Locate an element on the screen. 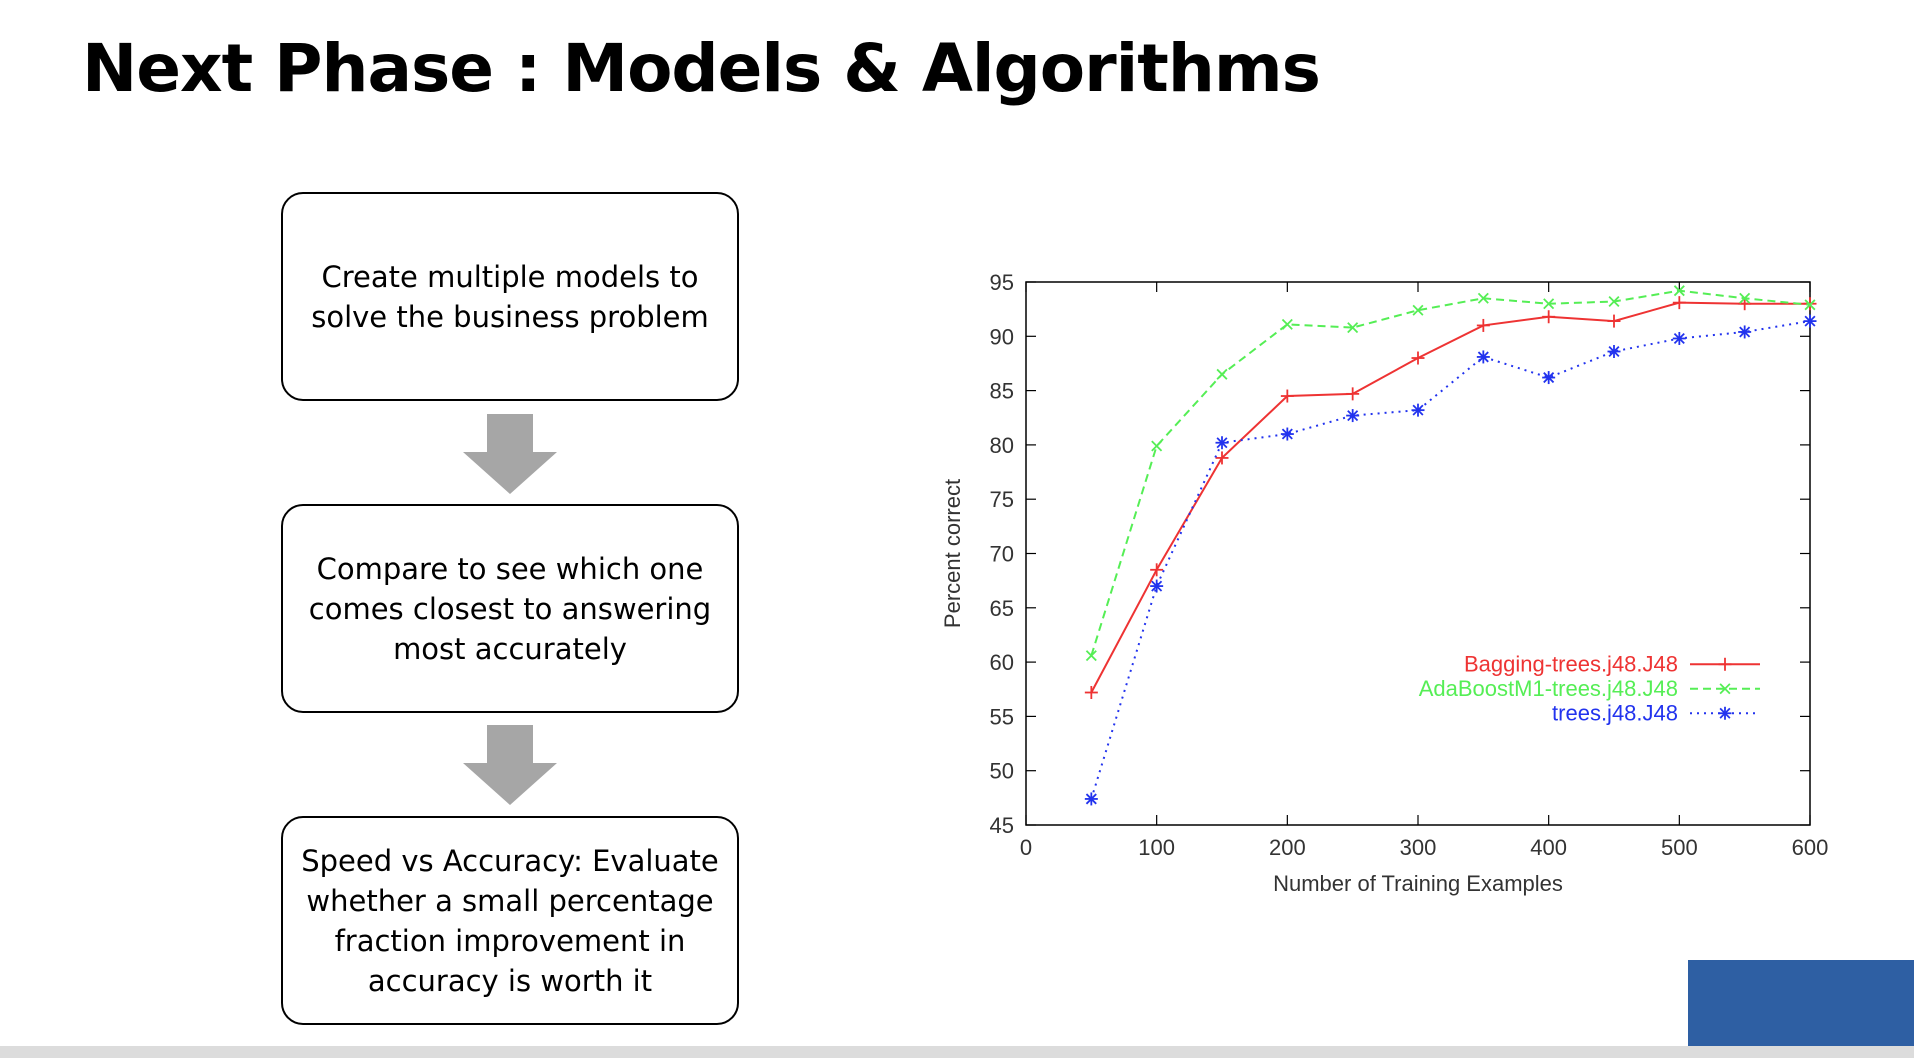  legend-label: Bagging-trees.j48.J48 is located at coordinates (1571, 663).